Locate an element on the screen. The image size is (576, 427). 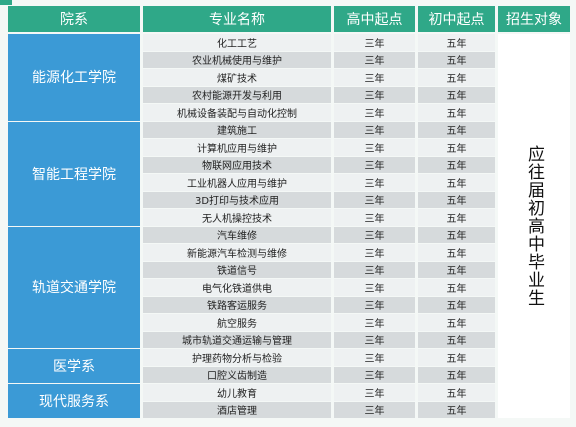
header-dept: 院系 is located at coordinates (74, 19).